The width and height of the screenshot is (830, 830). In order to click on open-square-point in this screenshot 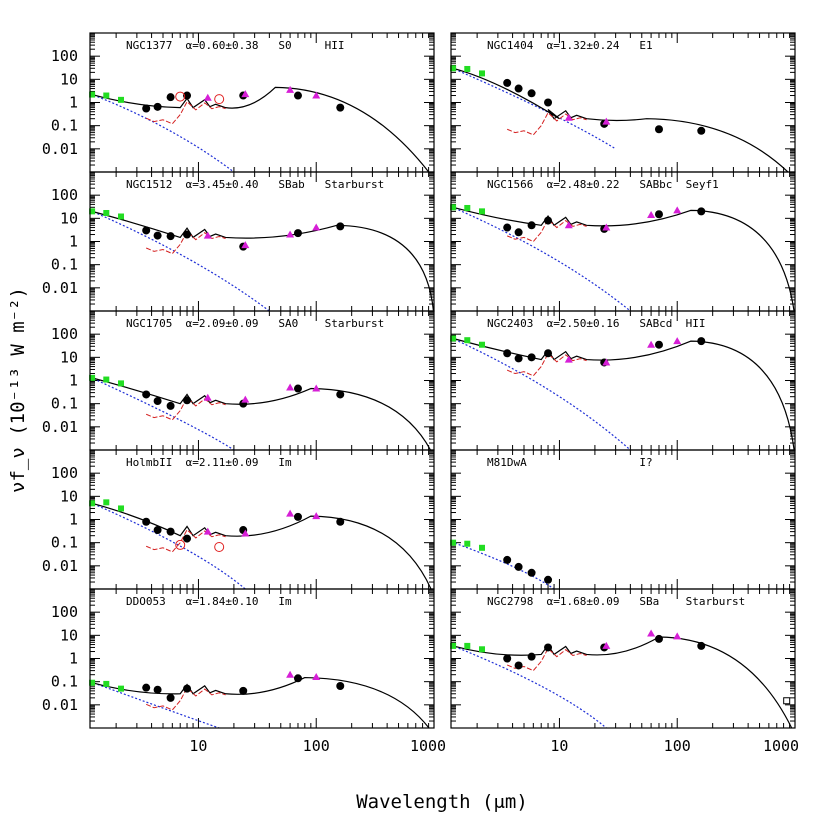, I will do `click(787, 701)`.